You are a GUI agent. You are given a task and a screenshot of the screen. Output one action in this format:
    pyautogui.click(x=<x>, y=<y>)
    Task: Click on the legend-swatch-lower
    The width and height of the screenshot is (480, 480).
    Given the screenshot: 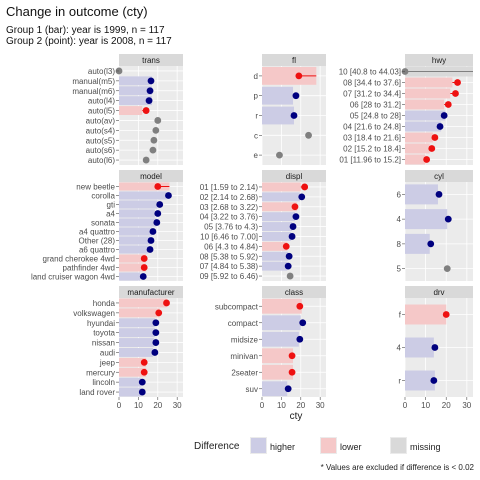 What is the action you would take?
    pyautogui.click(x=328, y=445)
    